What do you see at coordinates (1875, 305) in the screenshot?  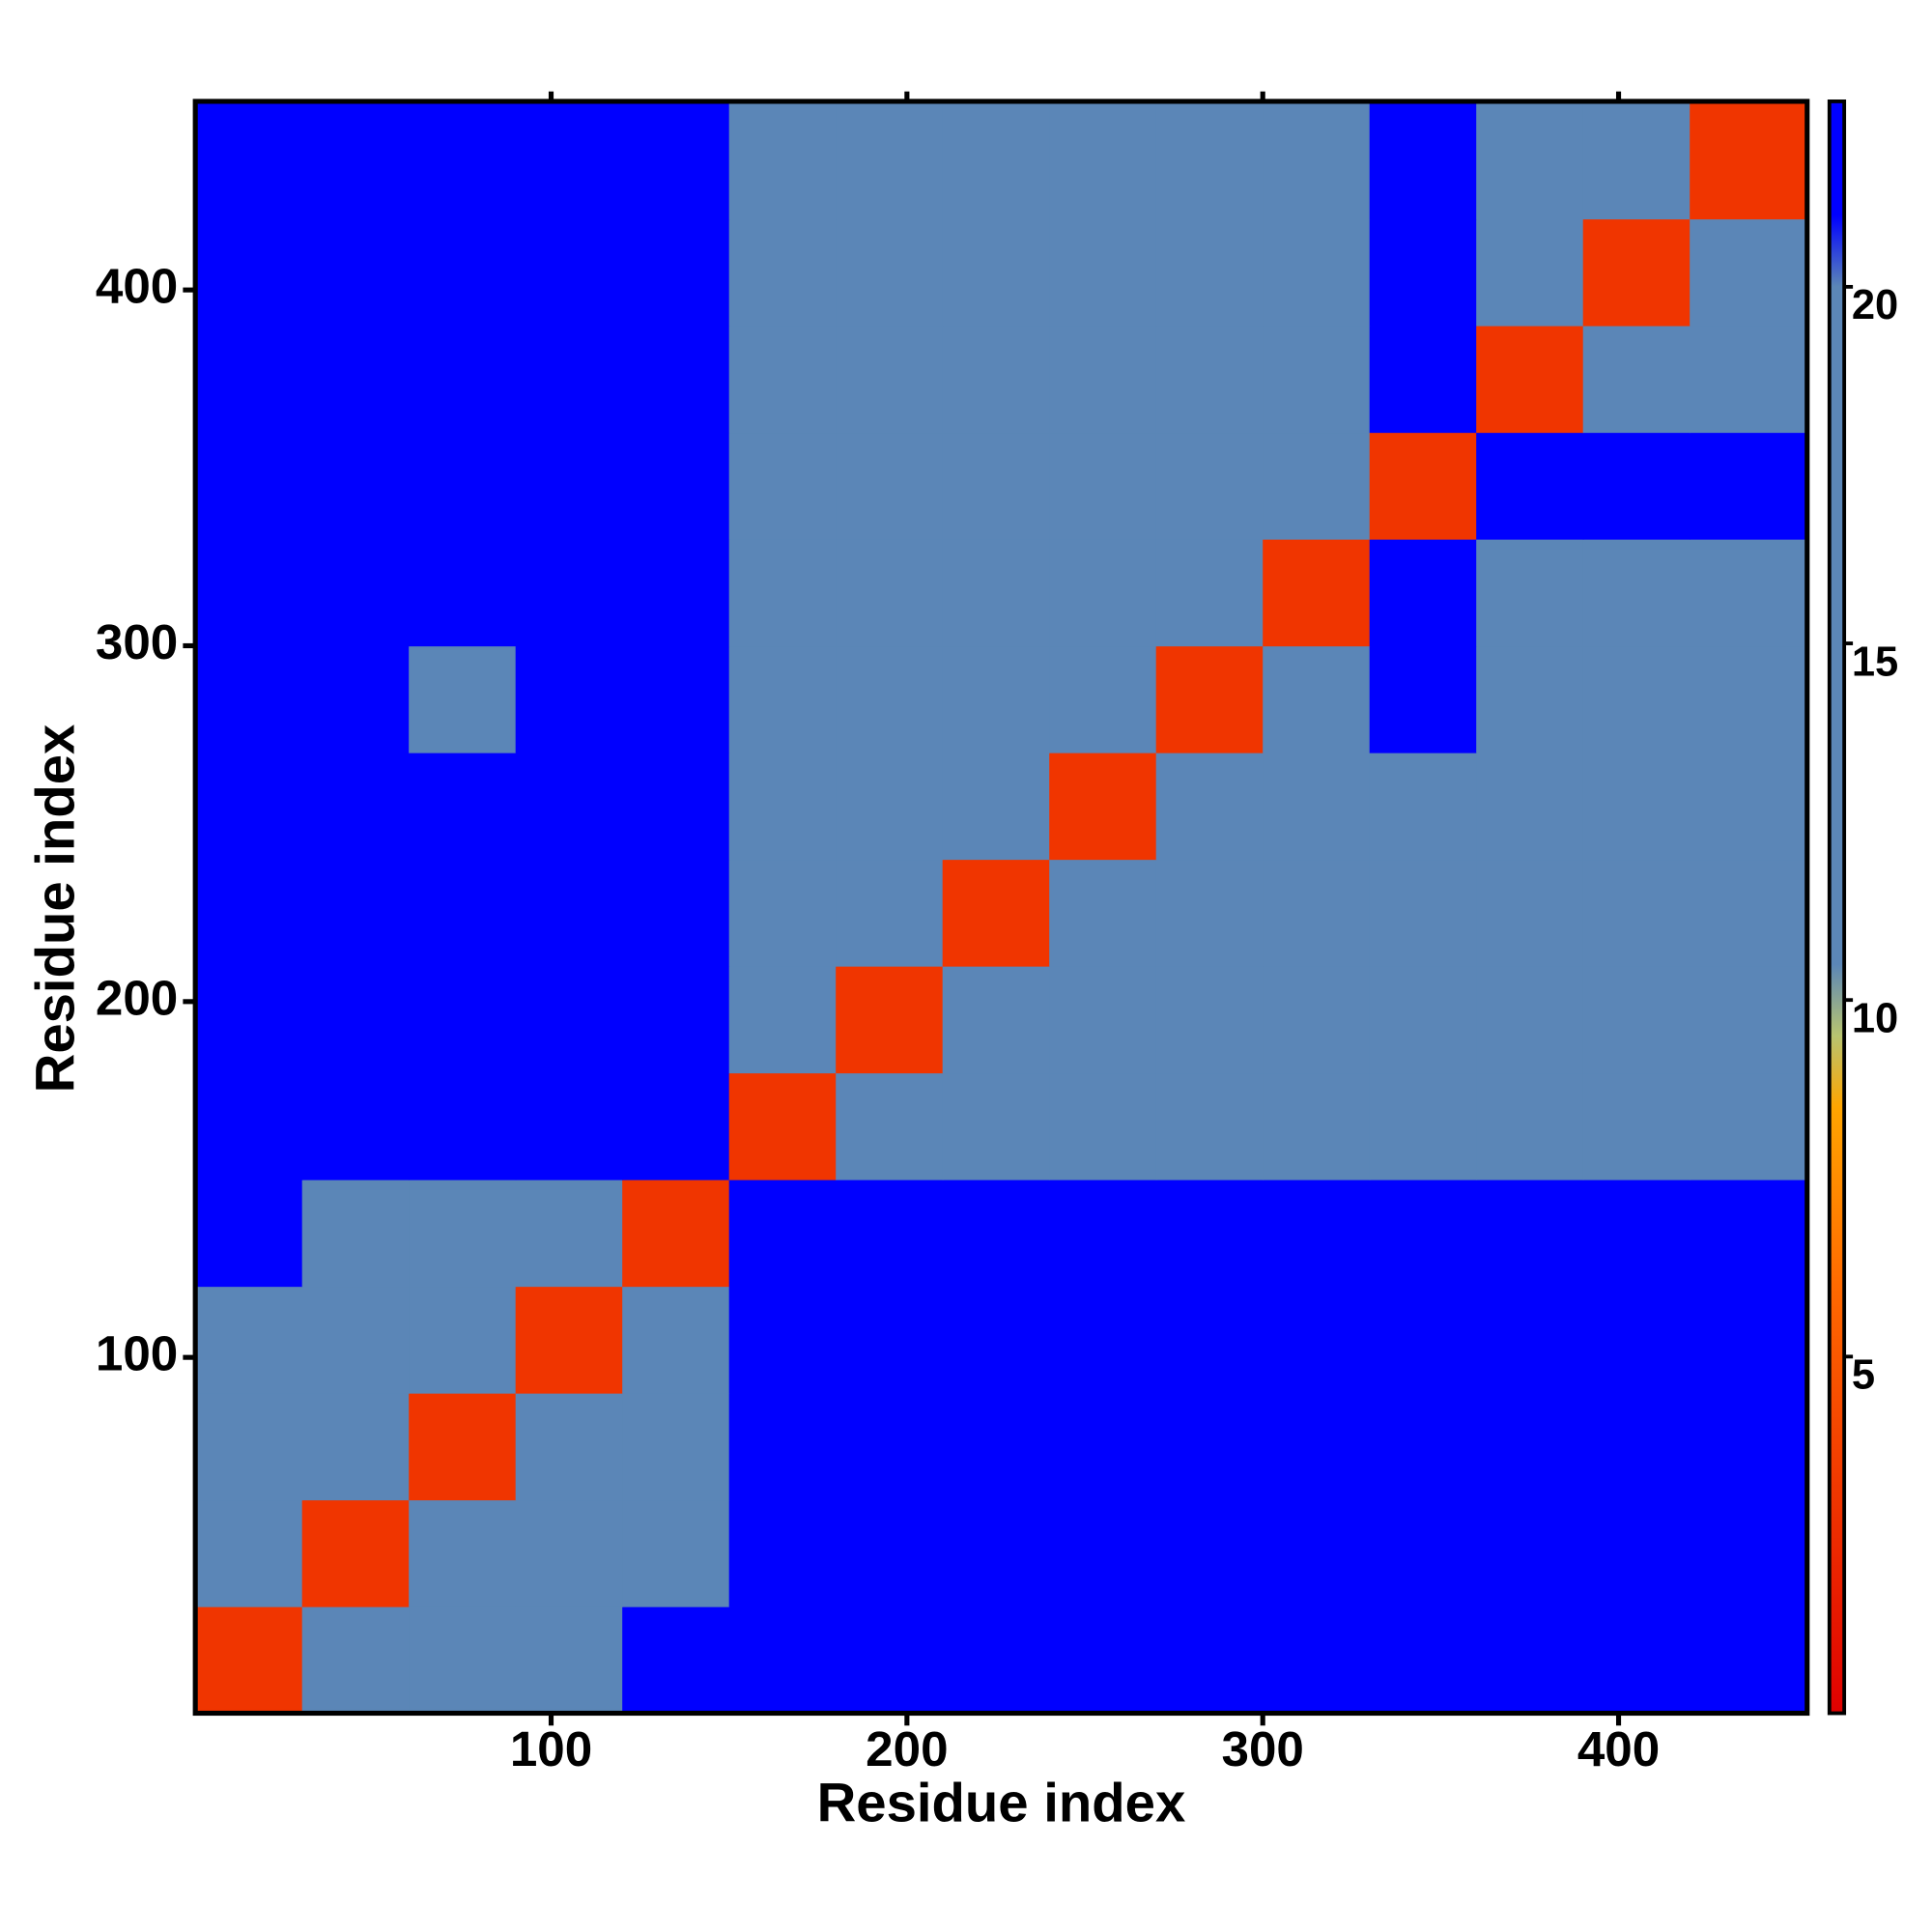 I see `colorbar-tick-label: 20` at bounding box center [1875, 305].